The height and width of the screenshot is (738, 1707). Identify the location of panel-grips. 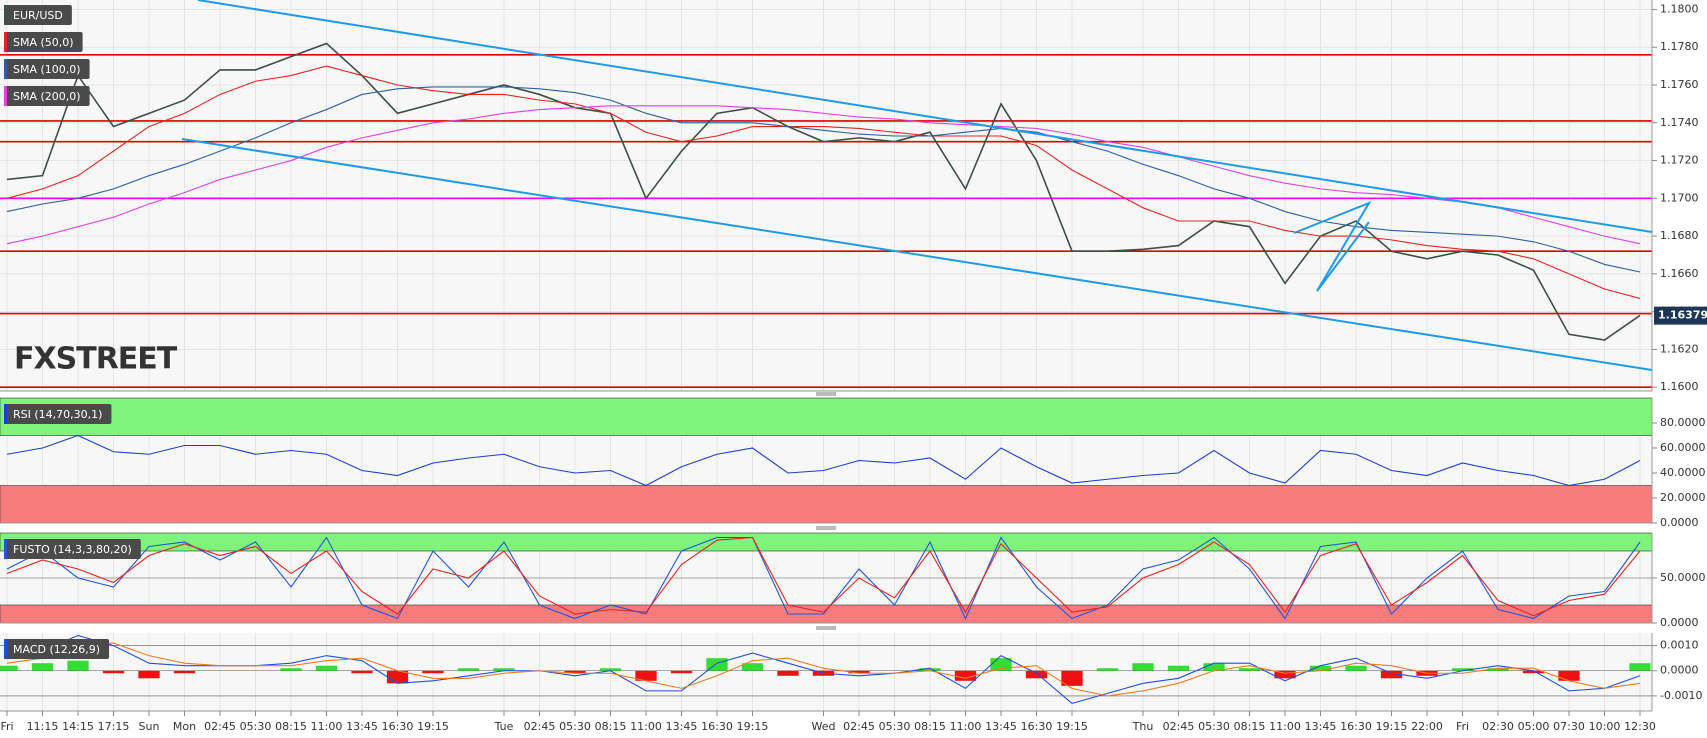
(826, 511).